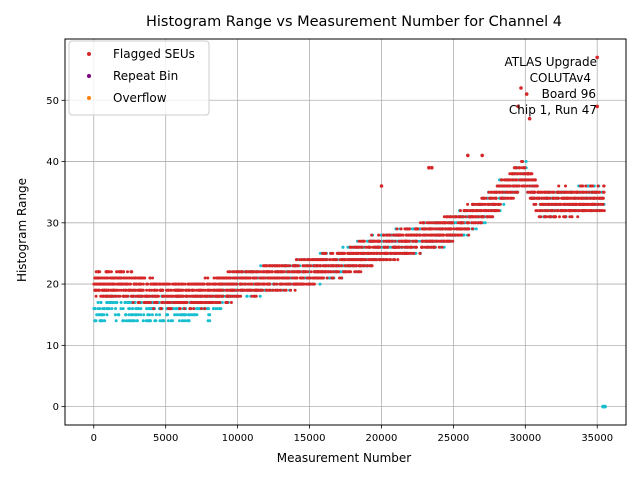  I want to click on legend-label-flagged-seus: Flagged SEUs, so click(154, 54).